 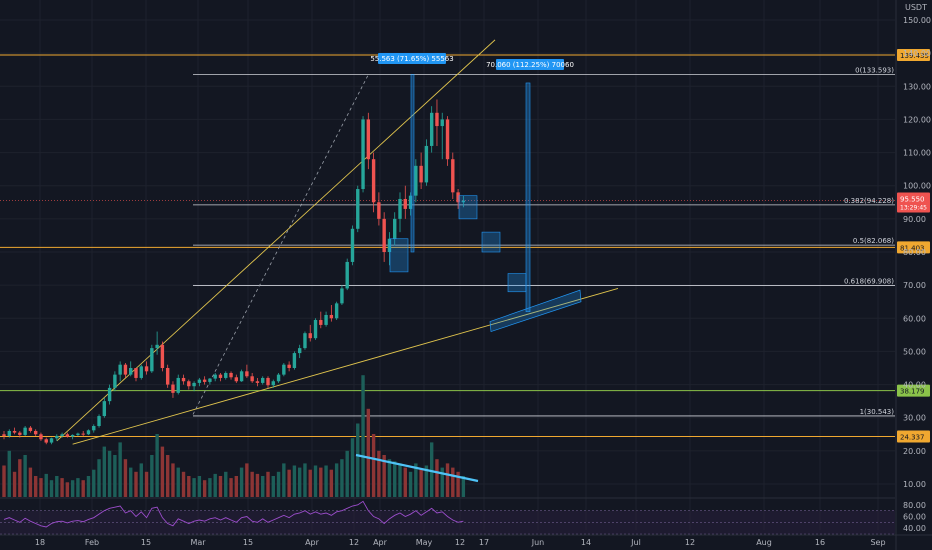 I want to click on current-price-tag, so click(x=913, y=202).